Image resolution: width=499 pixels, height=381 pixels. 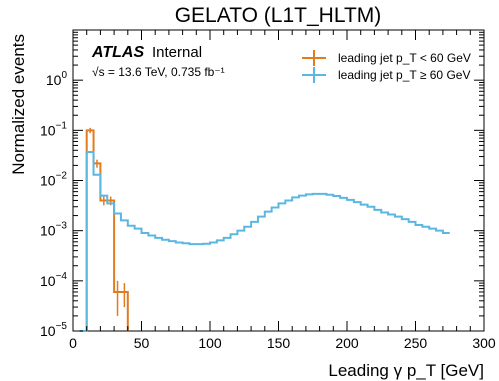 I want to click on x-tick-label: 0, so click(x=73, y=343).